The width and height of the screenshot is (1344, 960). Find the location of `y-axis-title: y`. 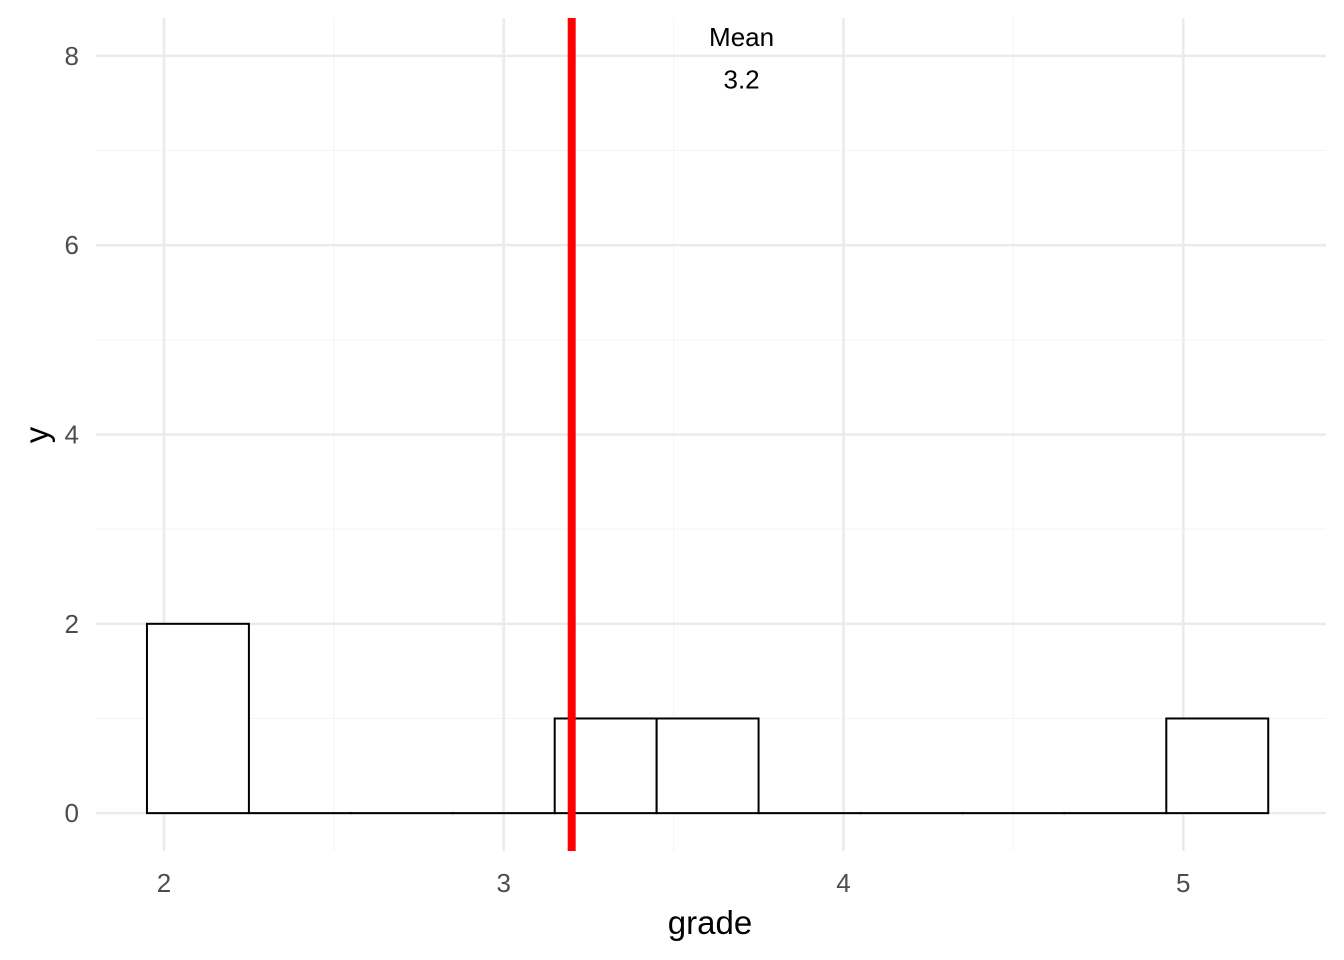

y-axis-title: y is located at coordinates (36, 434).